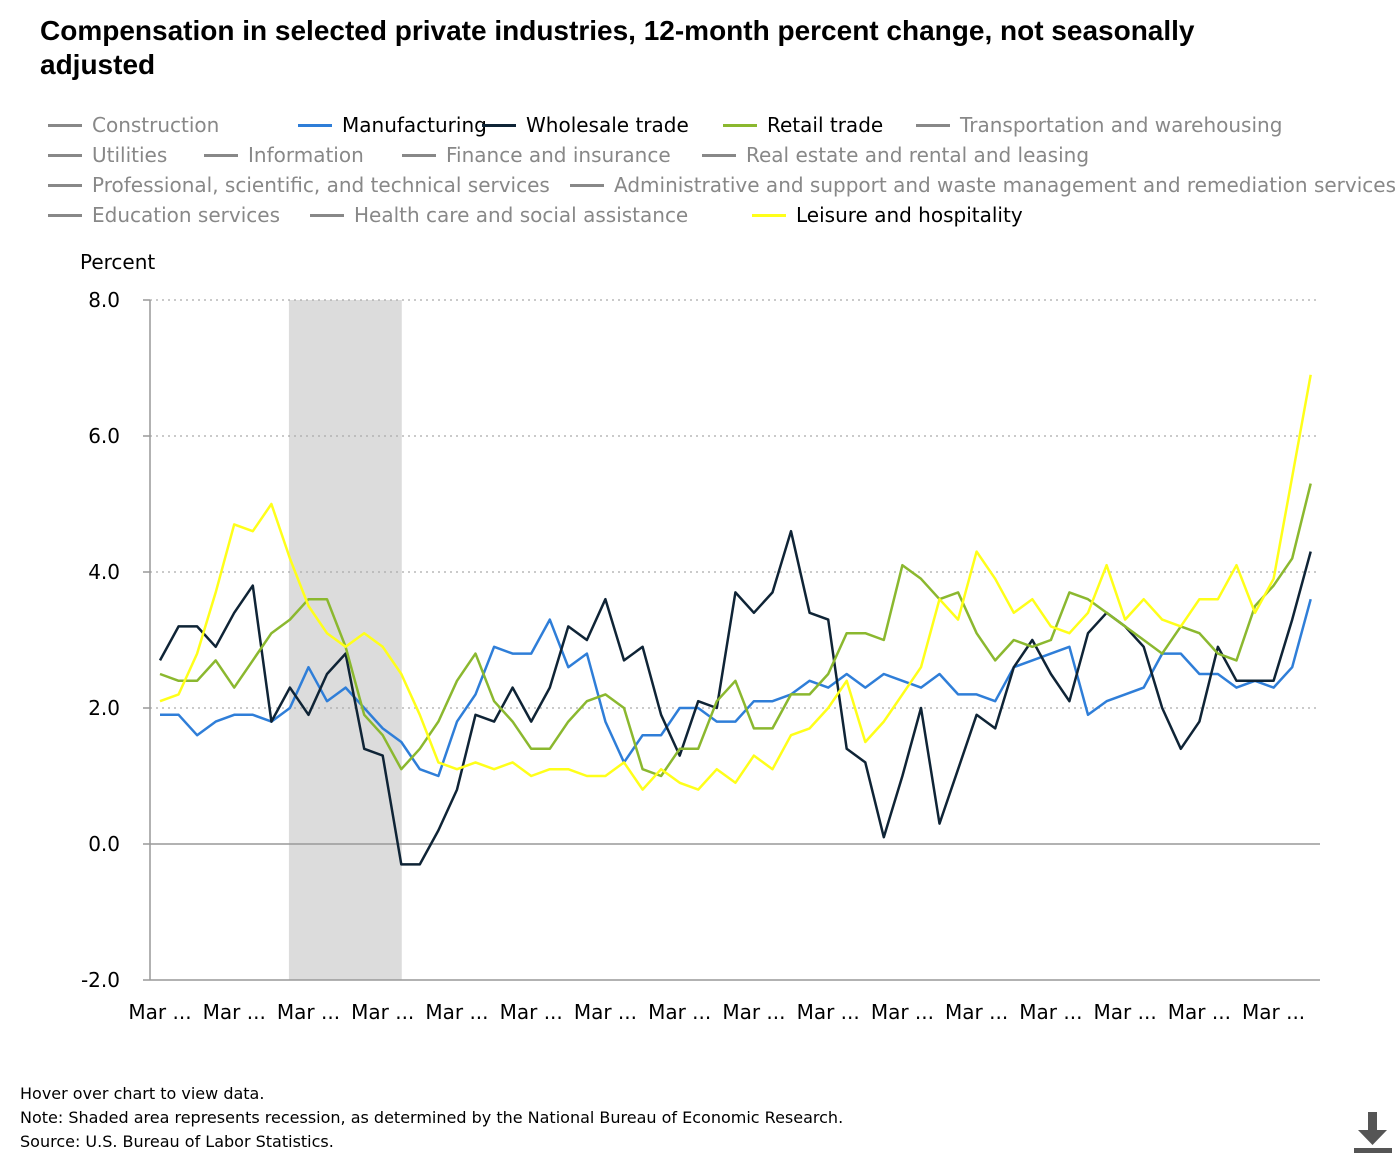 The width and height of the screenshot is (1400, 1160). What do you see at coordinates (130, 155) in the screenshot?
I see `legend-label: Utilities` at bounding box center [130, 155].